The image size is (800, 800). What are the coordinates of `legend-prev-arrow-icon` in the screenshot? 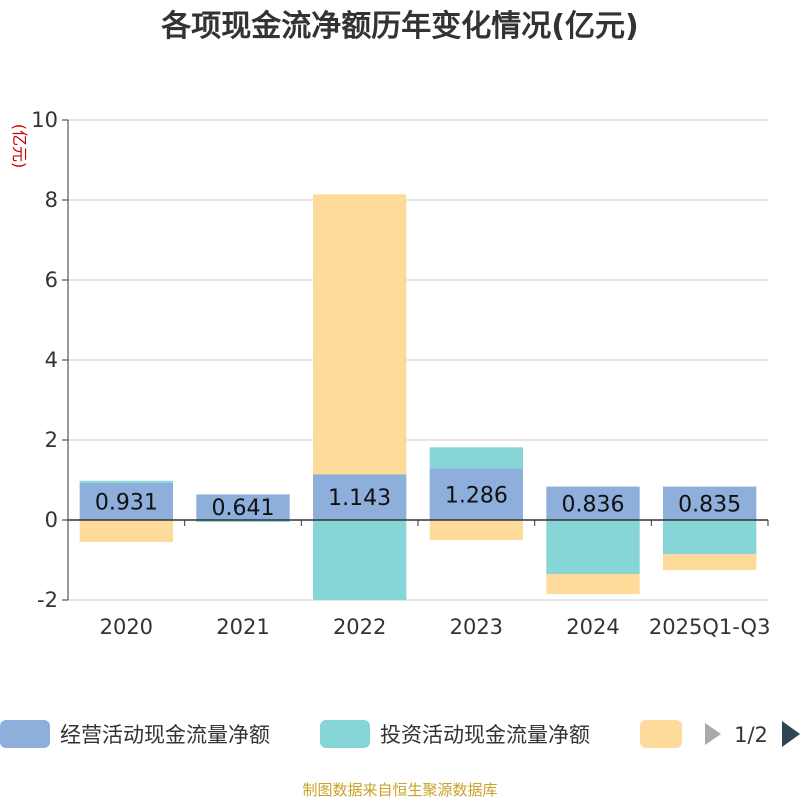 It's located at (713, 734).